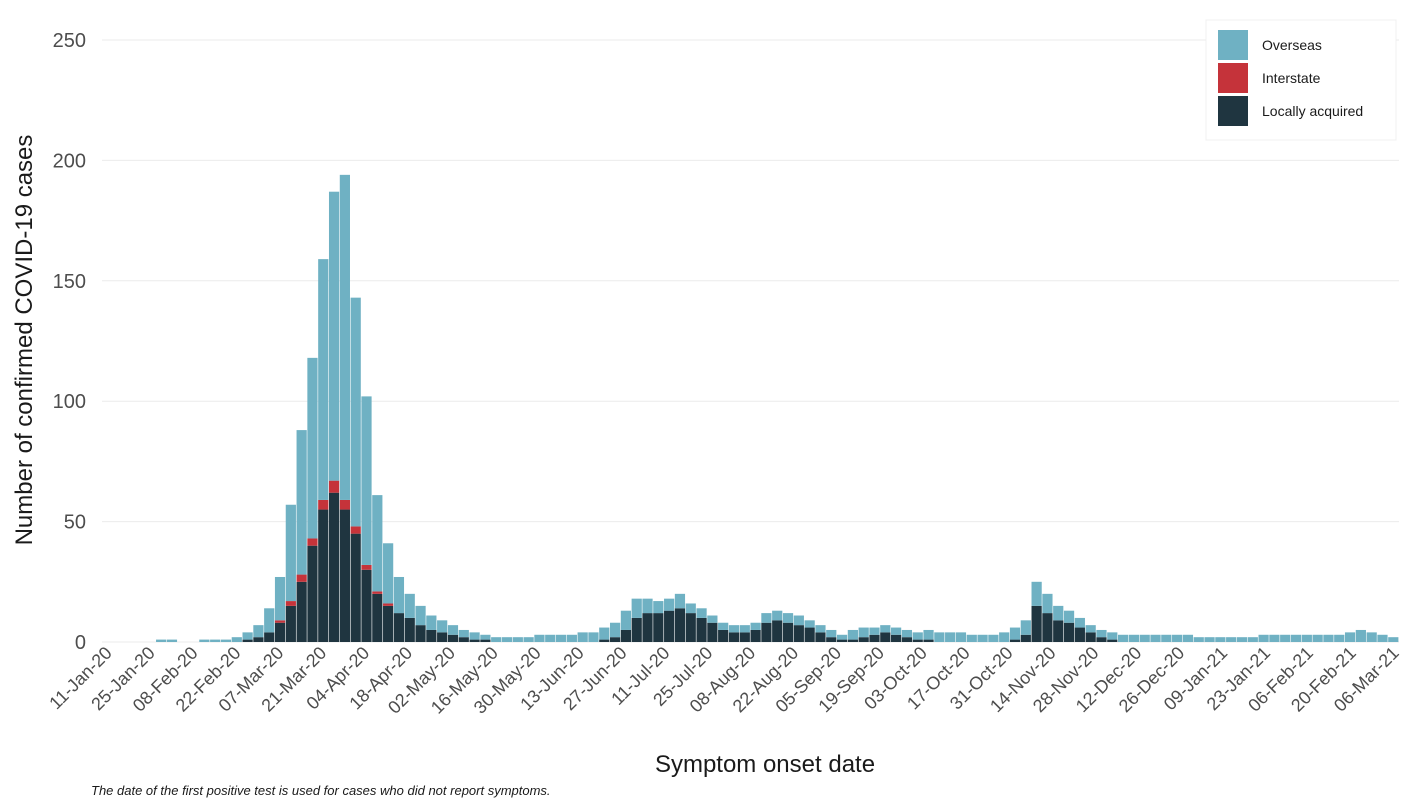  What do you see at coordinates (75, 523) in the screenshot?
I see `y-tick-label: 50` at bounding box center [75, 523].